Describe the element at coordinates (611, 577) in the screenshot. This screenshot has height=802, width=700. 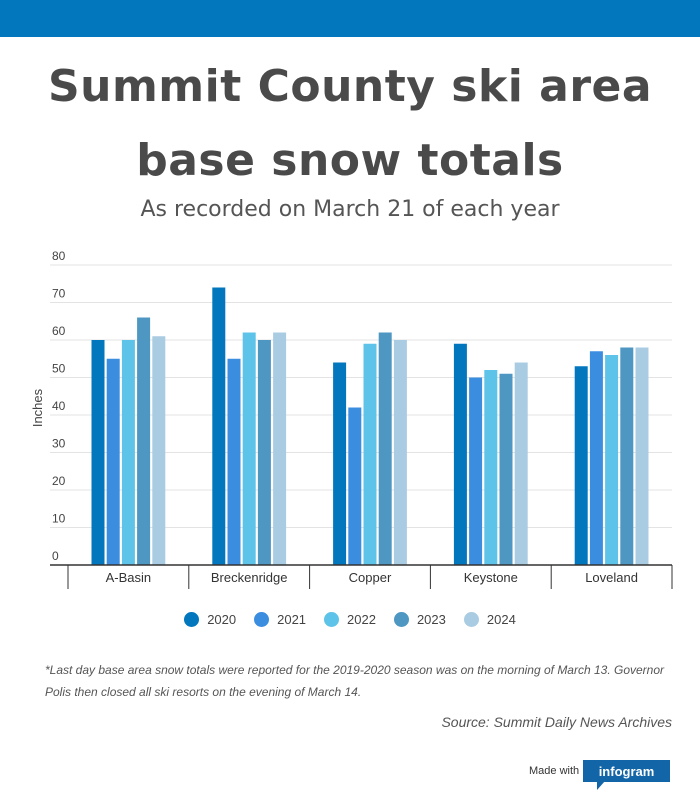
I see `x-tick-label: Loveland` at that location.